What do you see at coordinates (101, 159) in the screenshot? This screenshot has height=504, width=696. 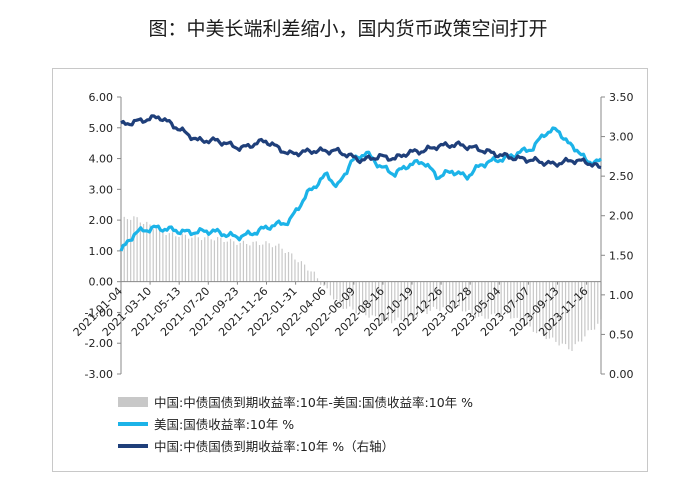 I see `left-tick-label: 4.00` at bounding box center [101, 159].